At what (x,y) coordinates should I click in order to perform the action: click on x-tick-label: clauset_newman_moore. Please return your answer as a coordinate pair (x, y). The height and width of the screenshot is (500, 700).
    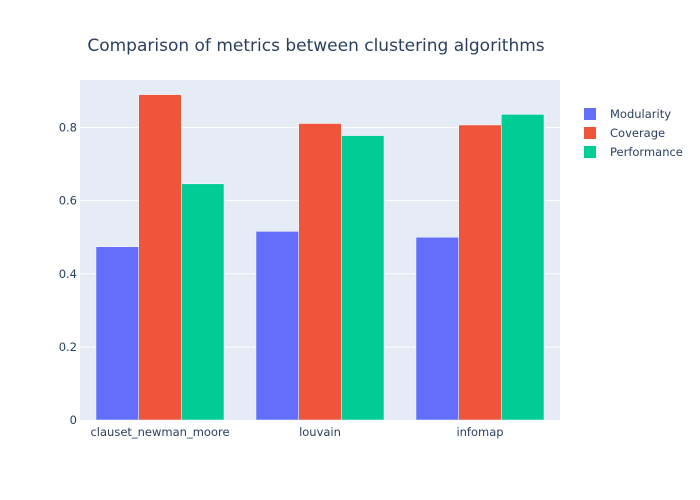
    Looking at the image, I should click on (159, 432).